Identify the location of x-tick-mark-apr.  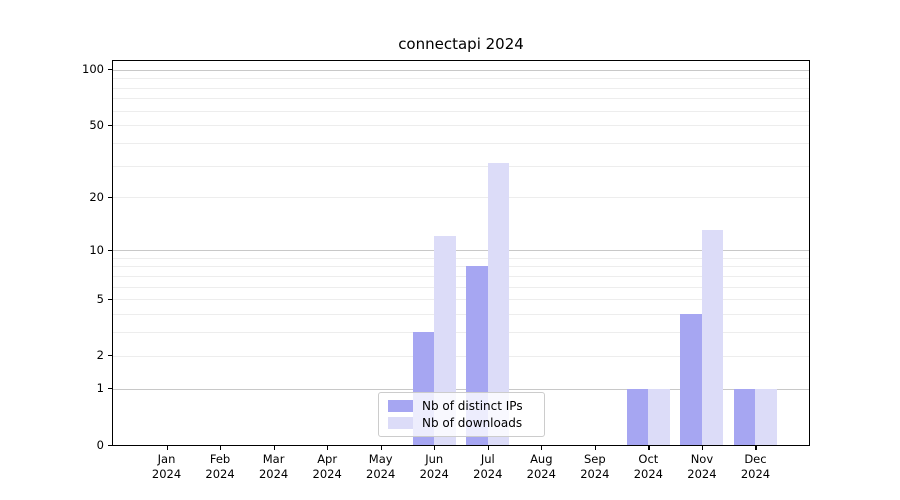
(328, 448).